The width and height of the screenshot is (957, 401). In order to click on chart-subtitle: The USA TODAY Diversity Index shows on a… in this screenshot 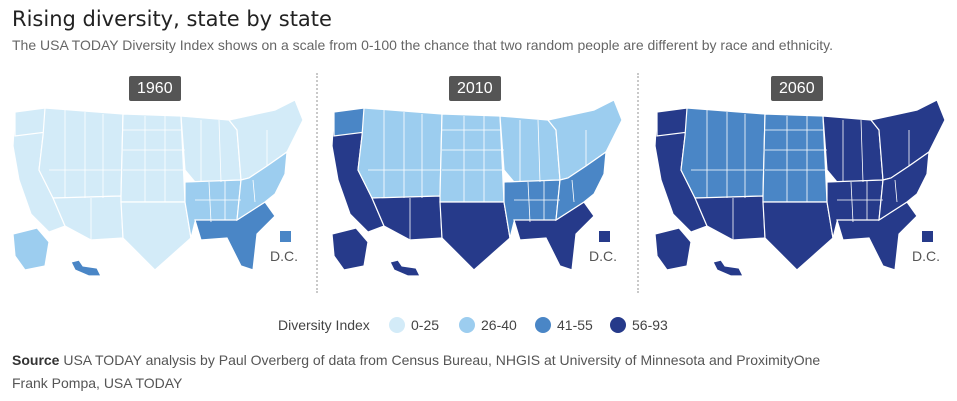, I will do `click(422, 45)`.